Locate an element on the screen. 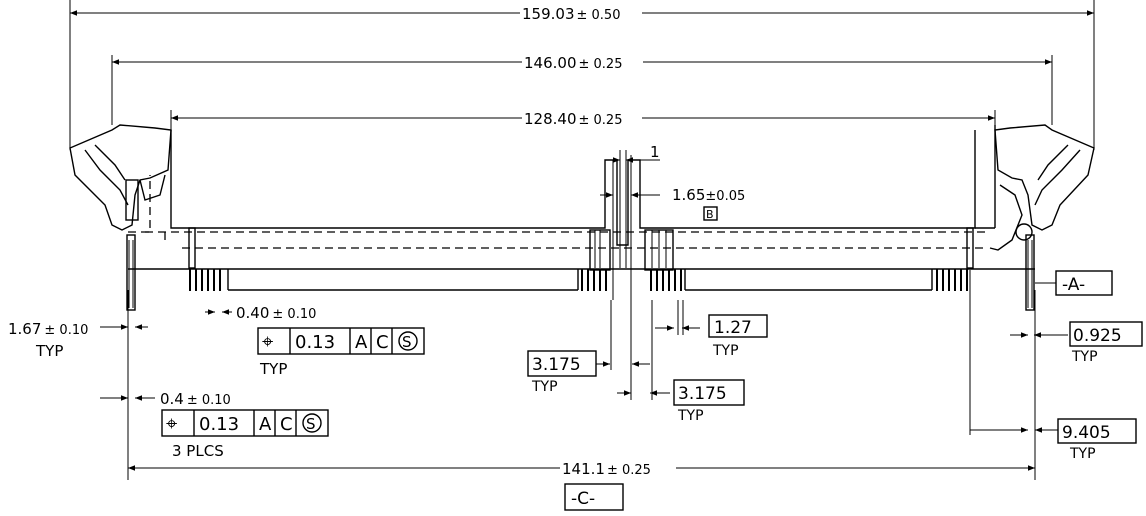 The image size is (1146, 516). boxed-dimension-key-offset-left: 3.175 TYP is located at coordinates (562, 372).